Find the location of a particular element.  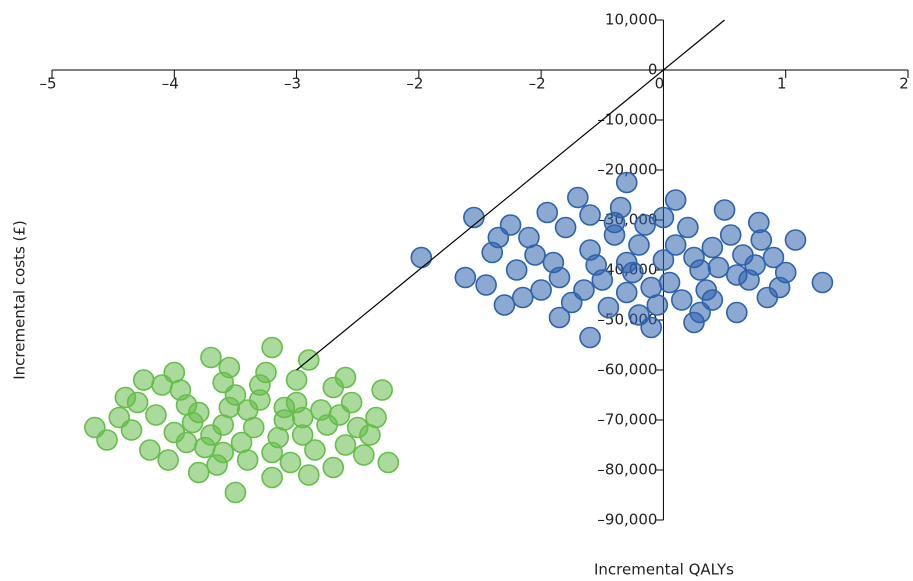

y-tick-label: –60,000 is located at coordinates (627, 370).